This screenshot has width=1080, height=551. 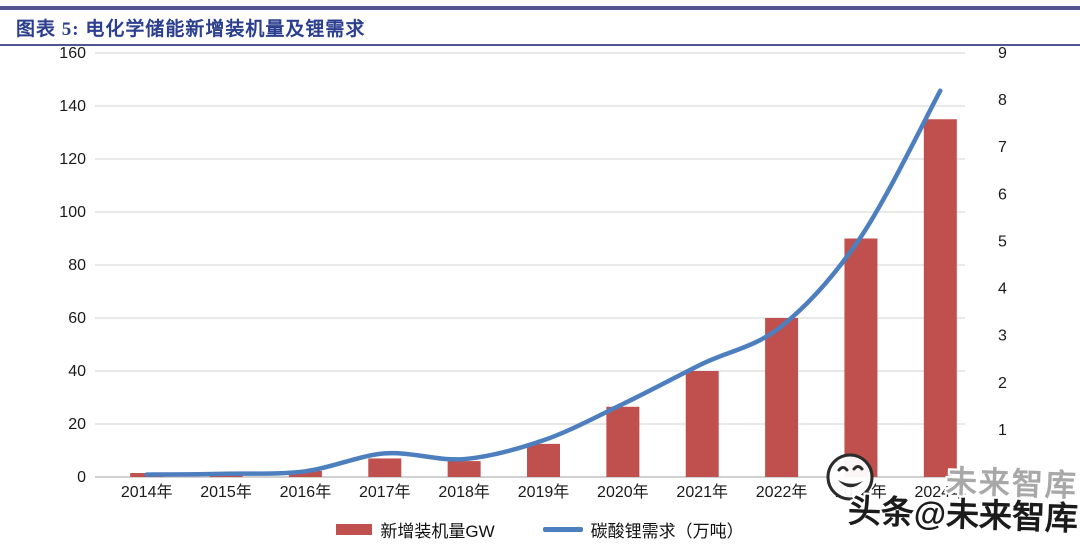 What do you see at coordinates (861, 357) in the screenshot?
I see `bar-2023` at bounding box center [861, 357].